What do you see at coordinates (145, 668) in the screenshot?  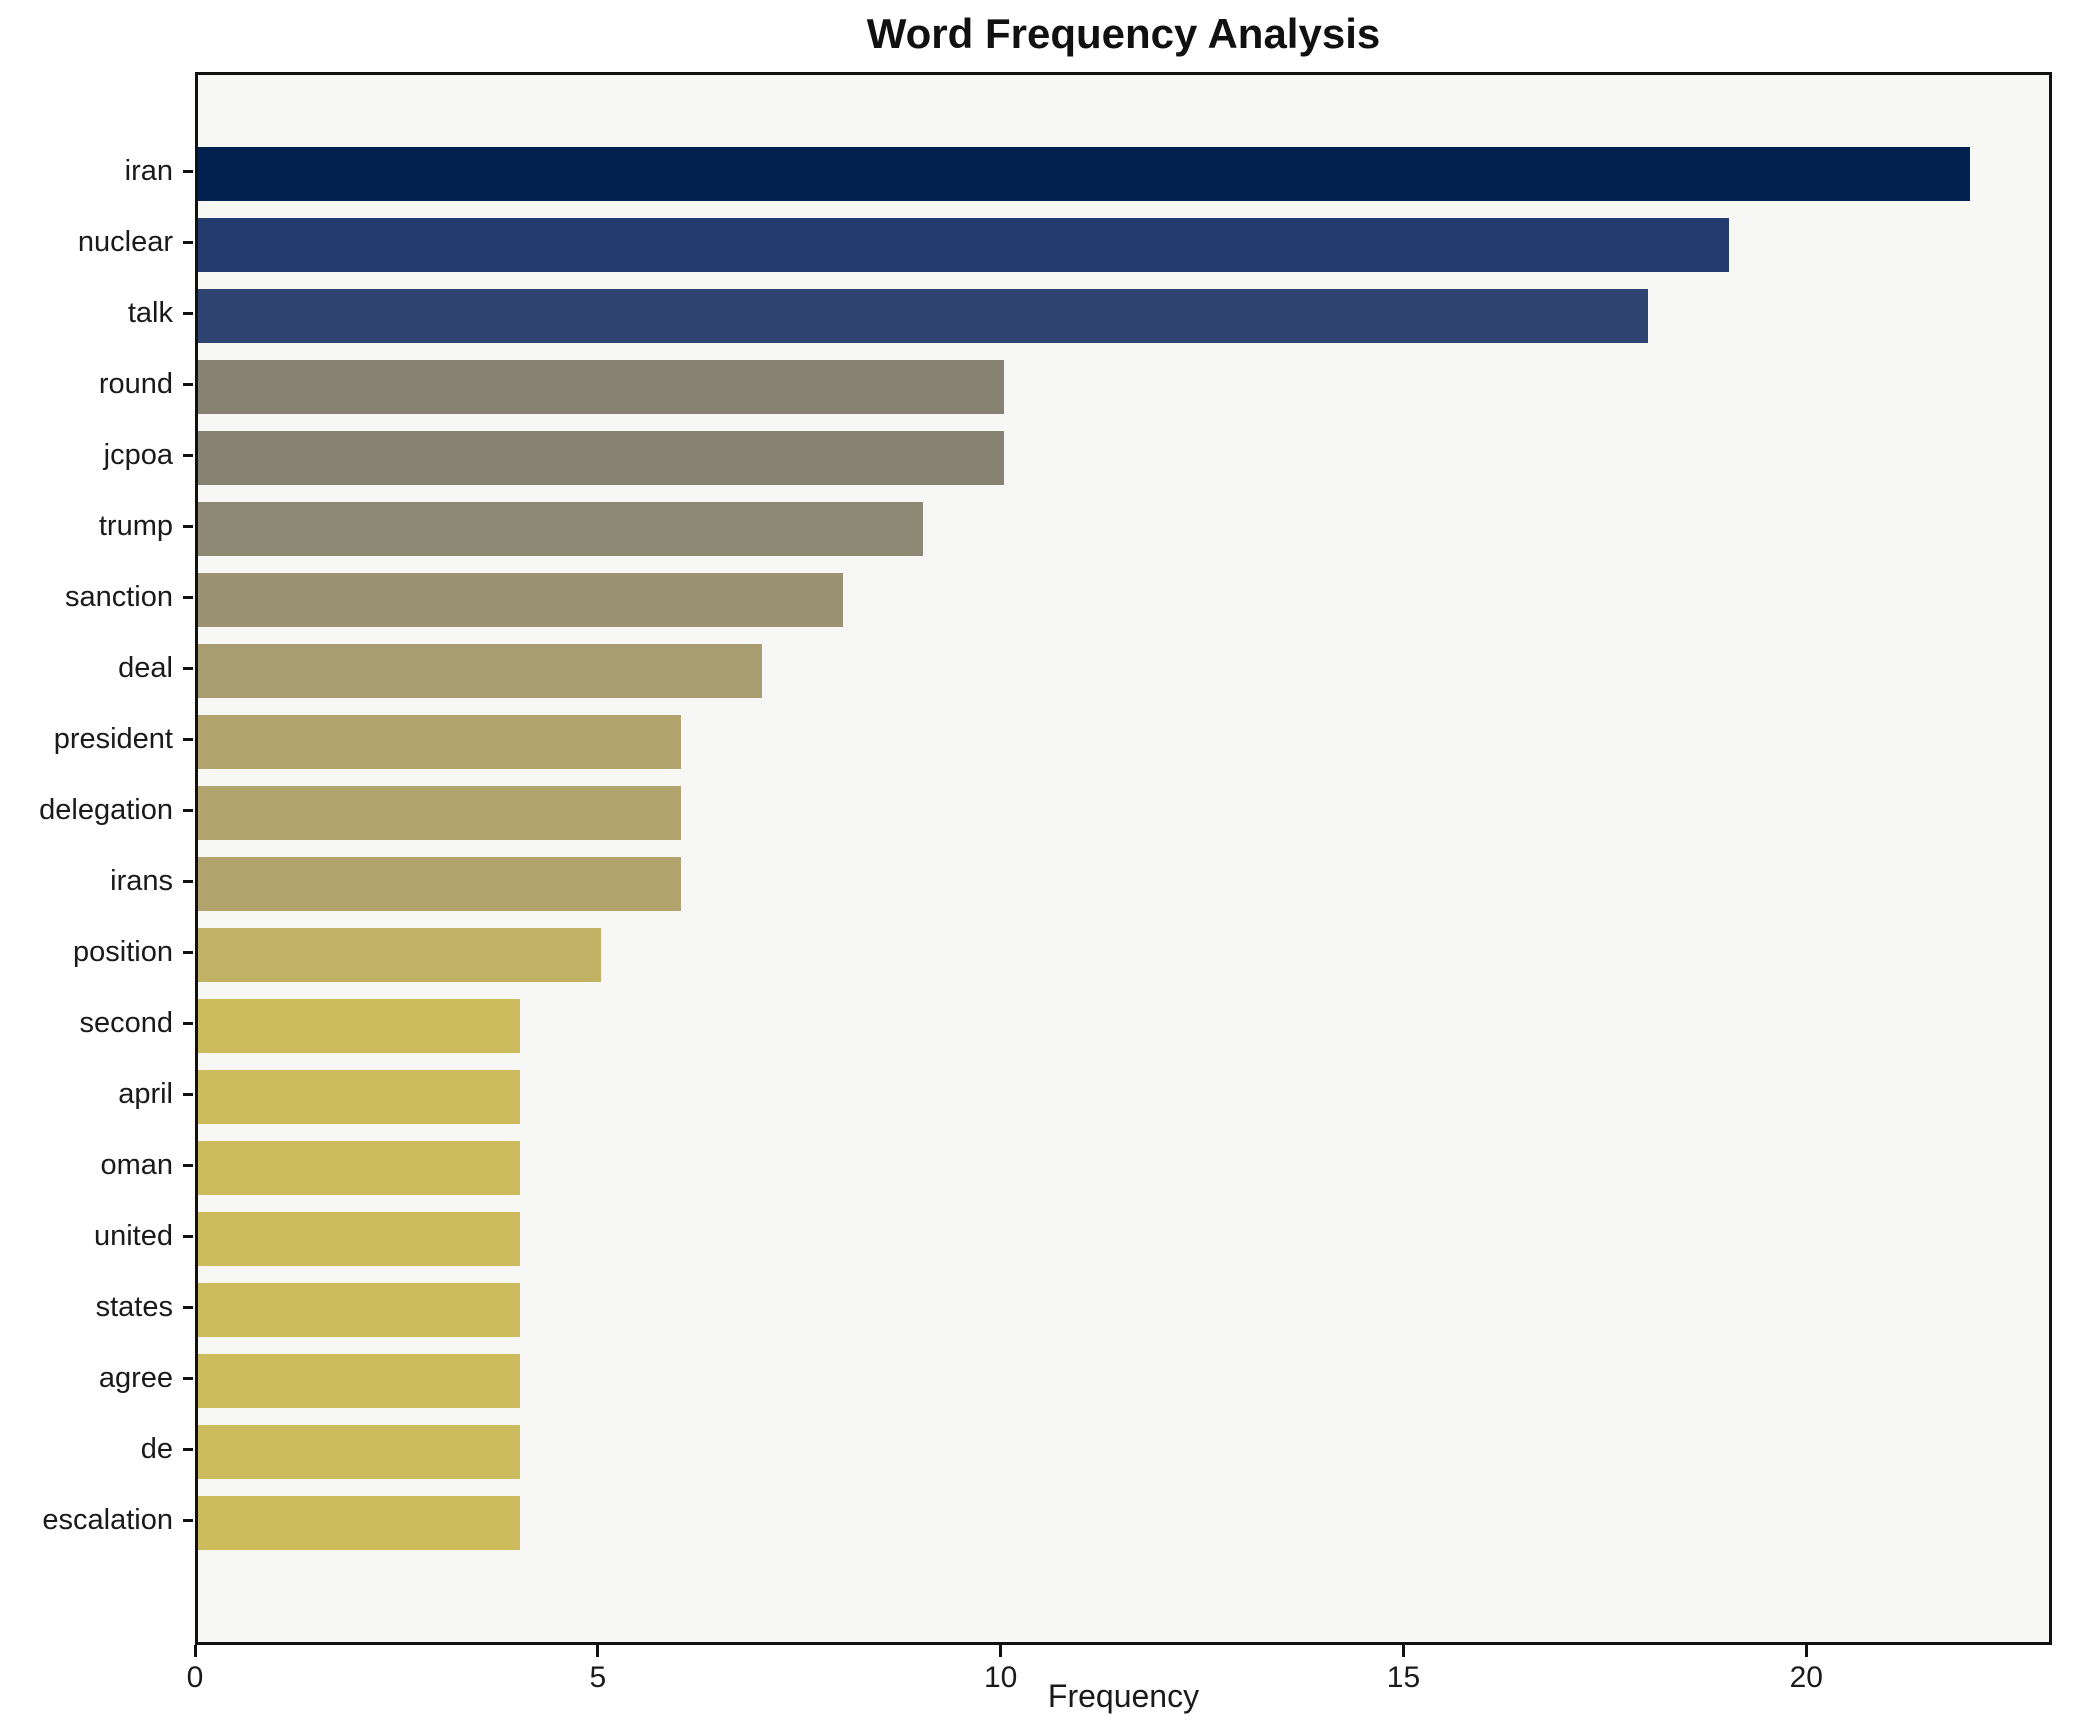 I see `y-tick-label-deal: deal` at bounding box center [145, 668].